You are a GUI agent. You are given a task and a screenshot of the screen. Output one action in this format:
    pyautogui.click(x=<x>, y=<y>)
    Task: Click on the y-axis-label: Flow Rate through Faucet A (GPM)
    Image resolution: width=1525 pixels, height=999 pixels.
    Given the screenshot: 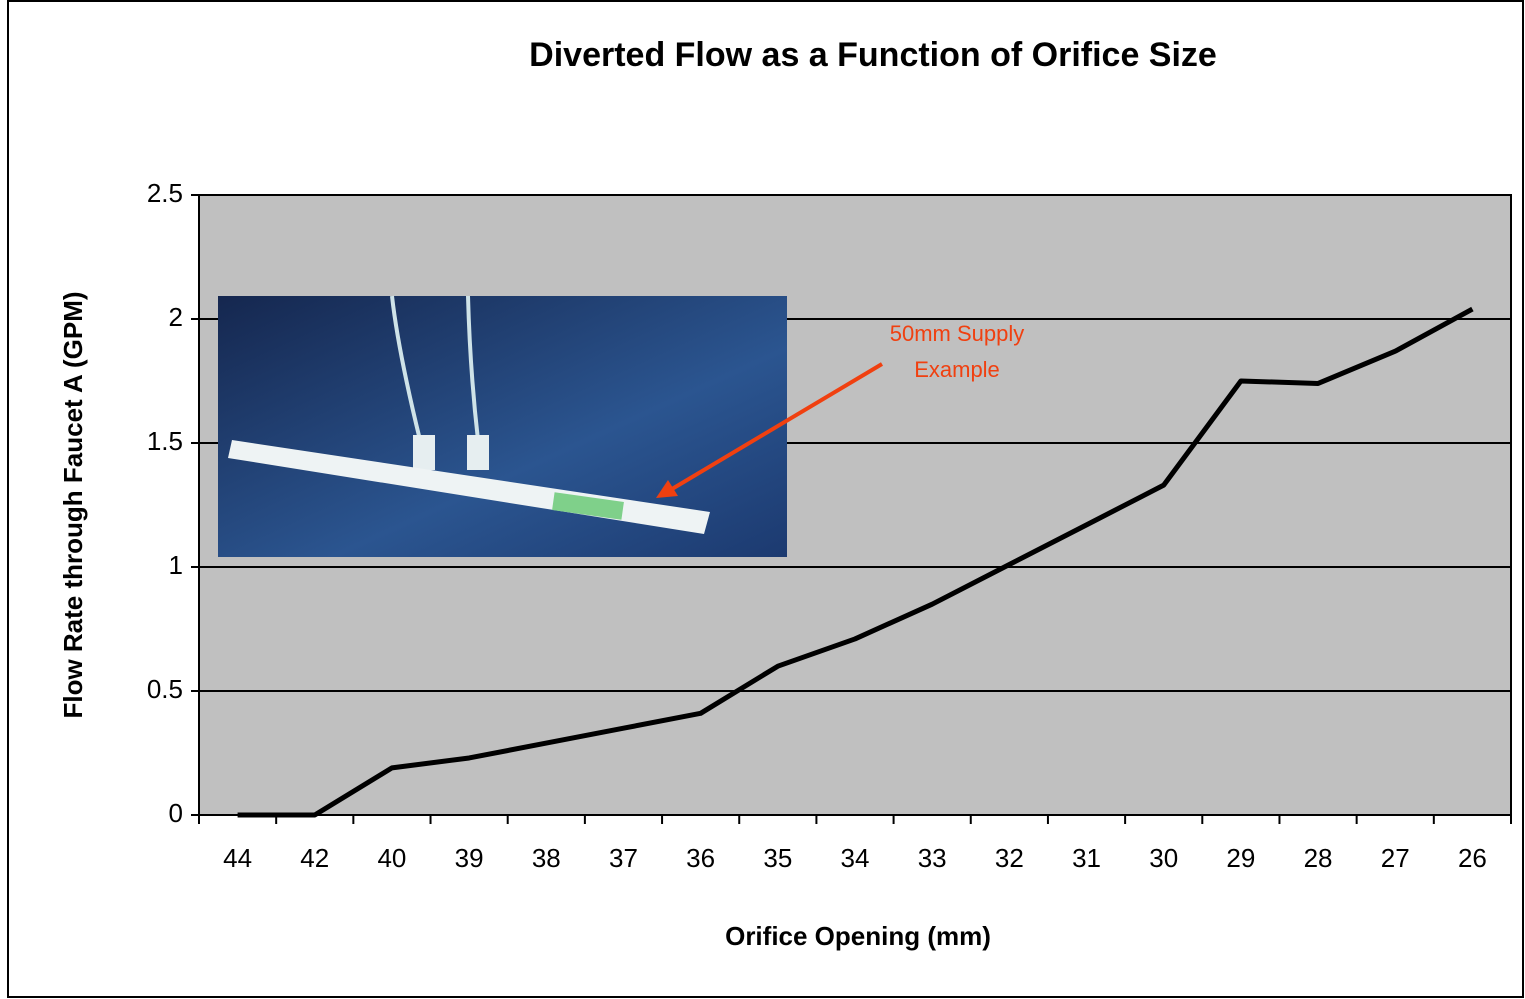 What is the action you would take?
    pyautogui.click(x=73, y=504)
    